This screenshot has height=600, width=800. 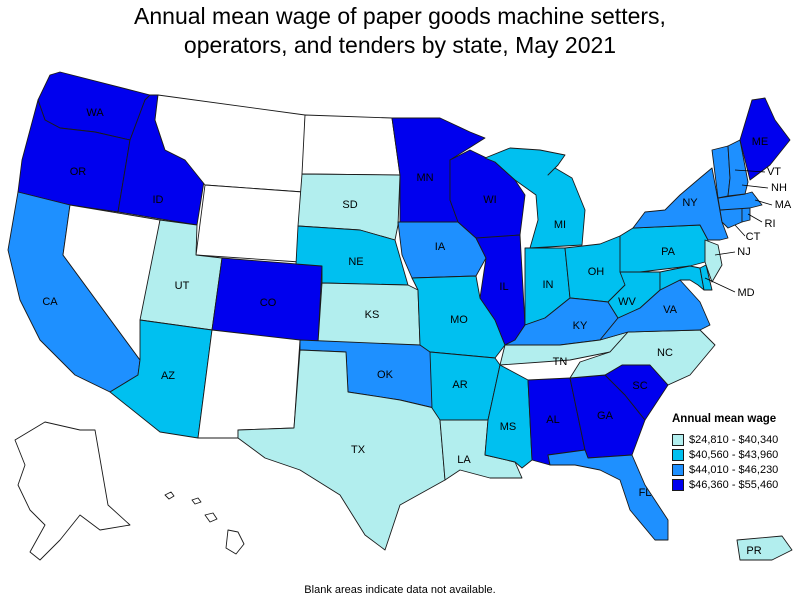 I want to click on label-MD: MD, so click(x=745, y=293).